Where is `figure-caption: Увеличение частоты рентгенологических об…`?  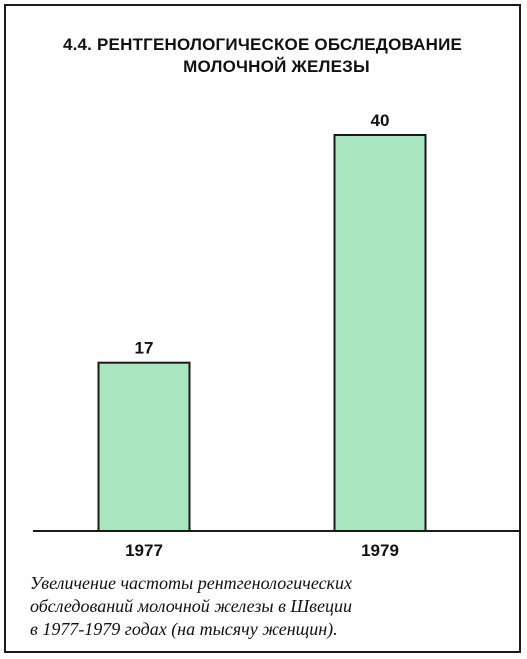 figure-caption: Увеличение частоты рентгенологических об… is located at coordinates (270, 606).